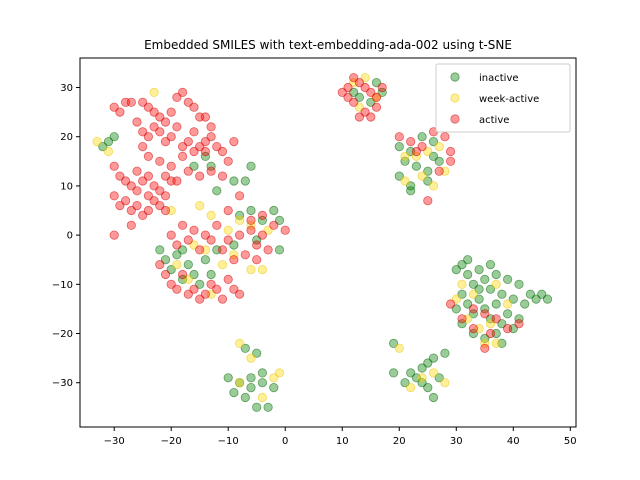  Describe the element at coordinates (570, 441) in the screenshot. I see `x-tick-label-8: 50` at that location.